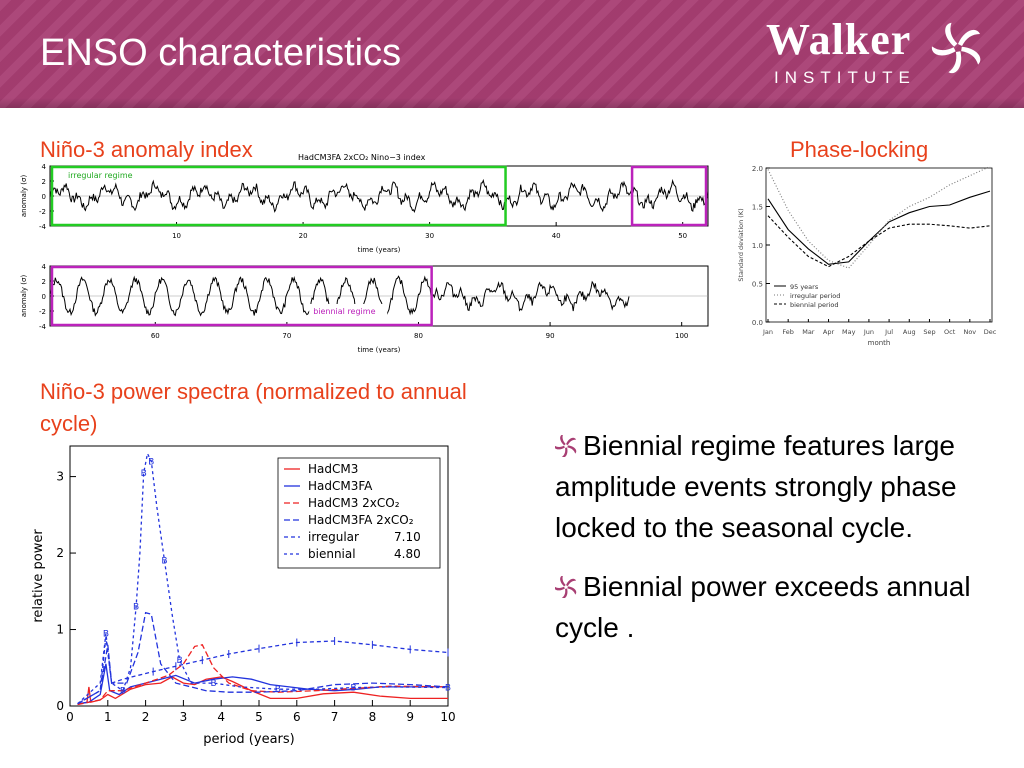 The width and height of the screenshot is (1024, 768). I want to click on y-tick-label: -4, so click(43, 227).